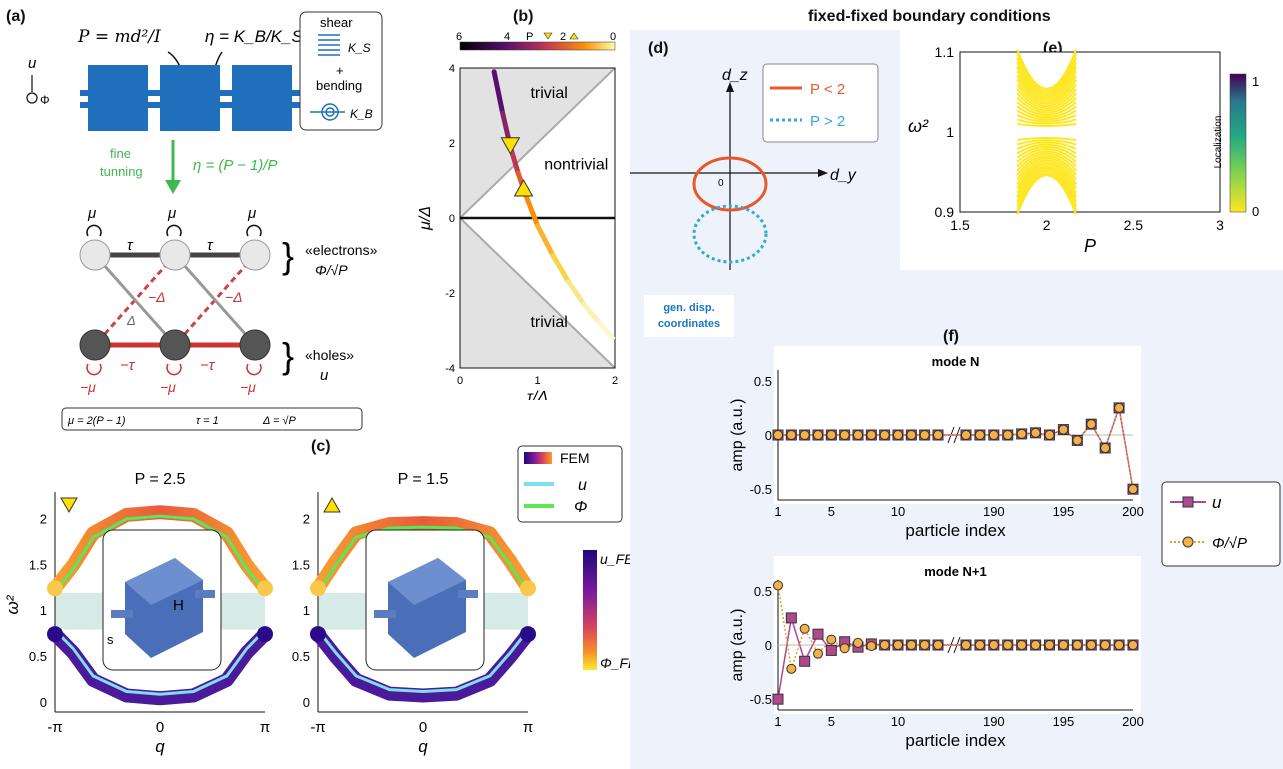 This screenshot has width=1283, height=769. What do you see at coordinates (45, 100) in the screenshot?
I see `axis-phi-label: Φ` at bounding box center [45, 100].